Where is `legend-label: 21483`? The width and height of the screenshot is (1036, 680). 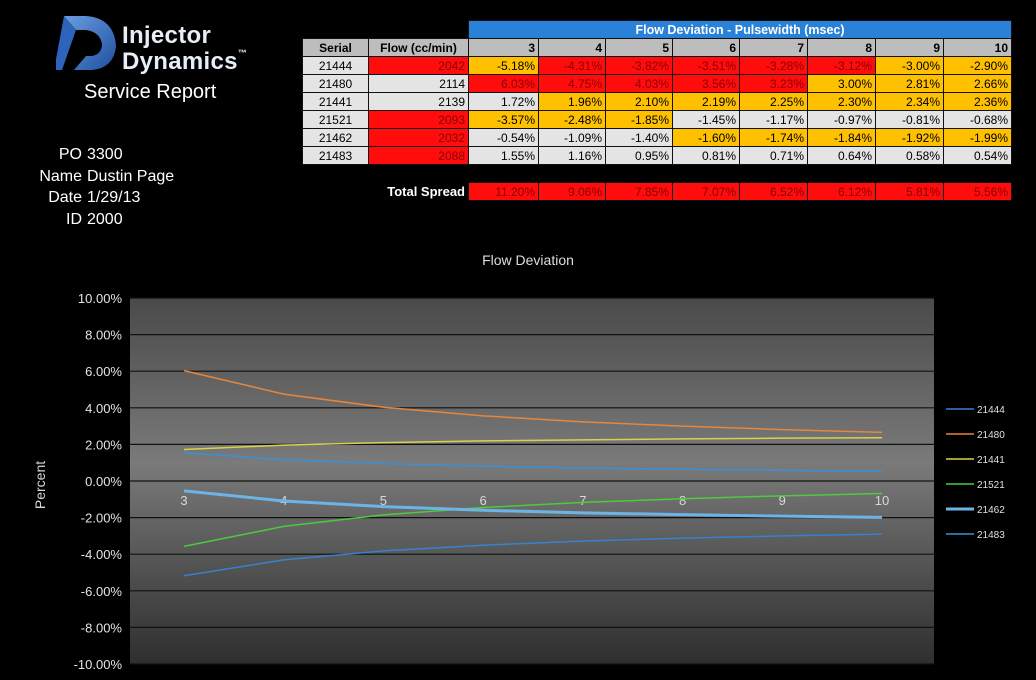
legend-label: 21483 is located at coordinates (991, 535).